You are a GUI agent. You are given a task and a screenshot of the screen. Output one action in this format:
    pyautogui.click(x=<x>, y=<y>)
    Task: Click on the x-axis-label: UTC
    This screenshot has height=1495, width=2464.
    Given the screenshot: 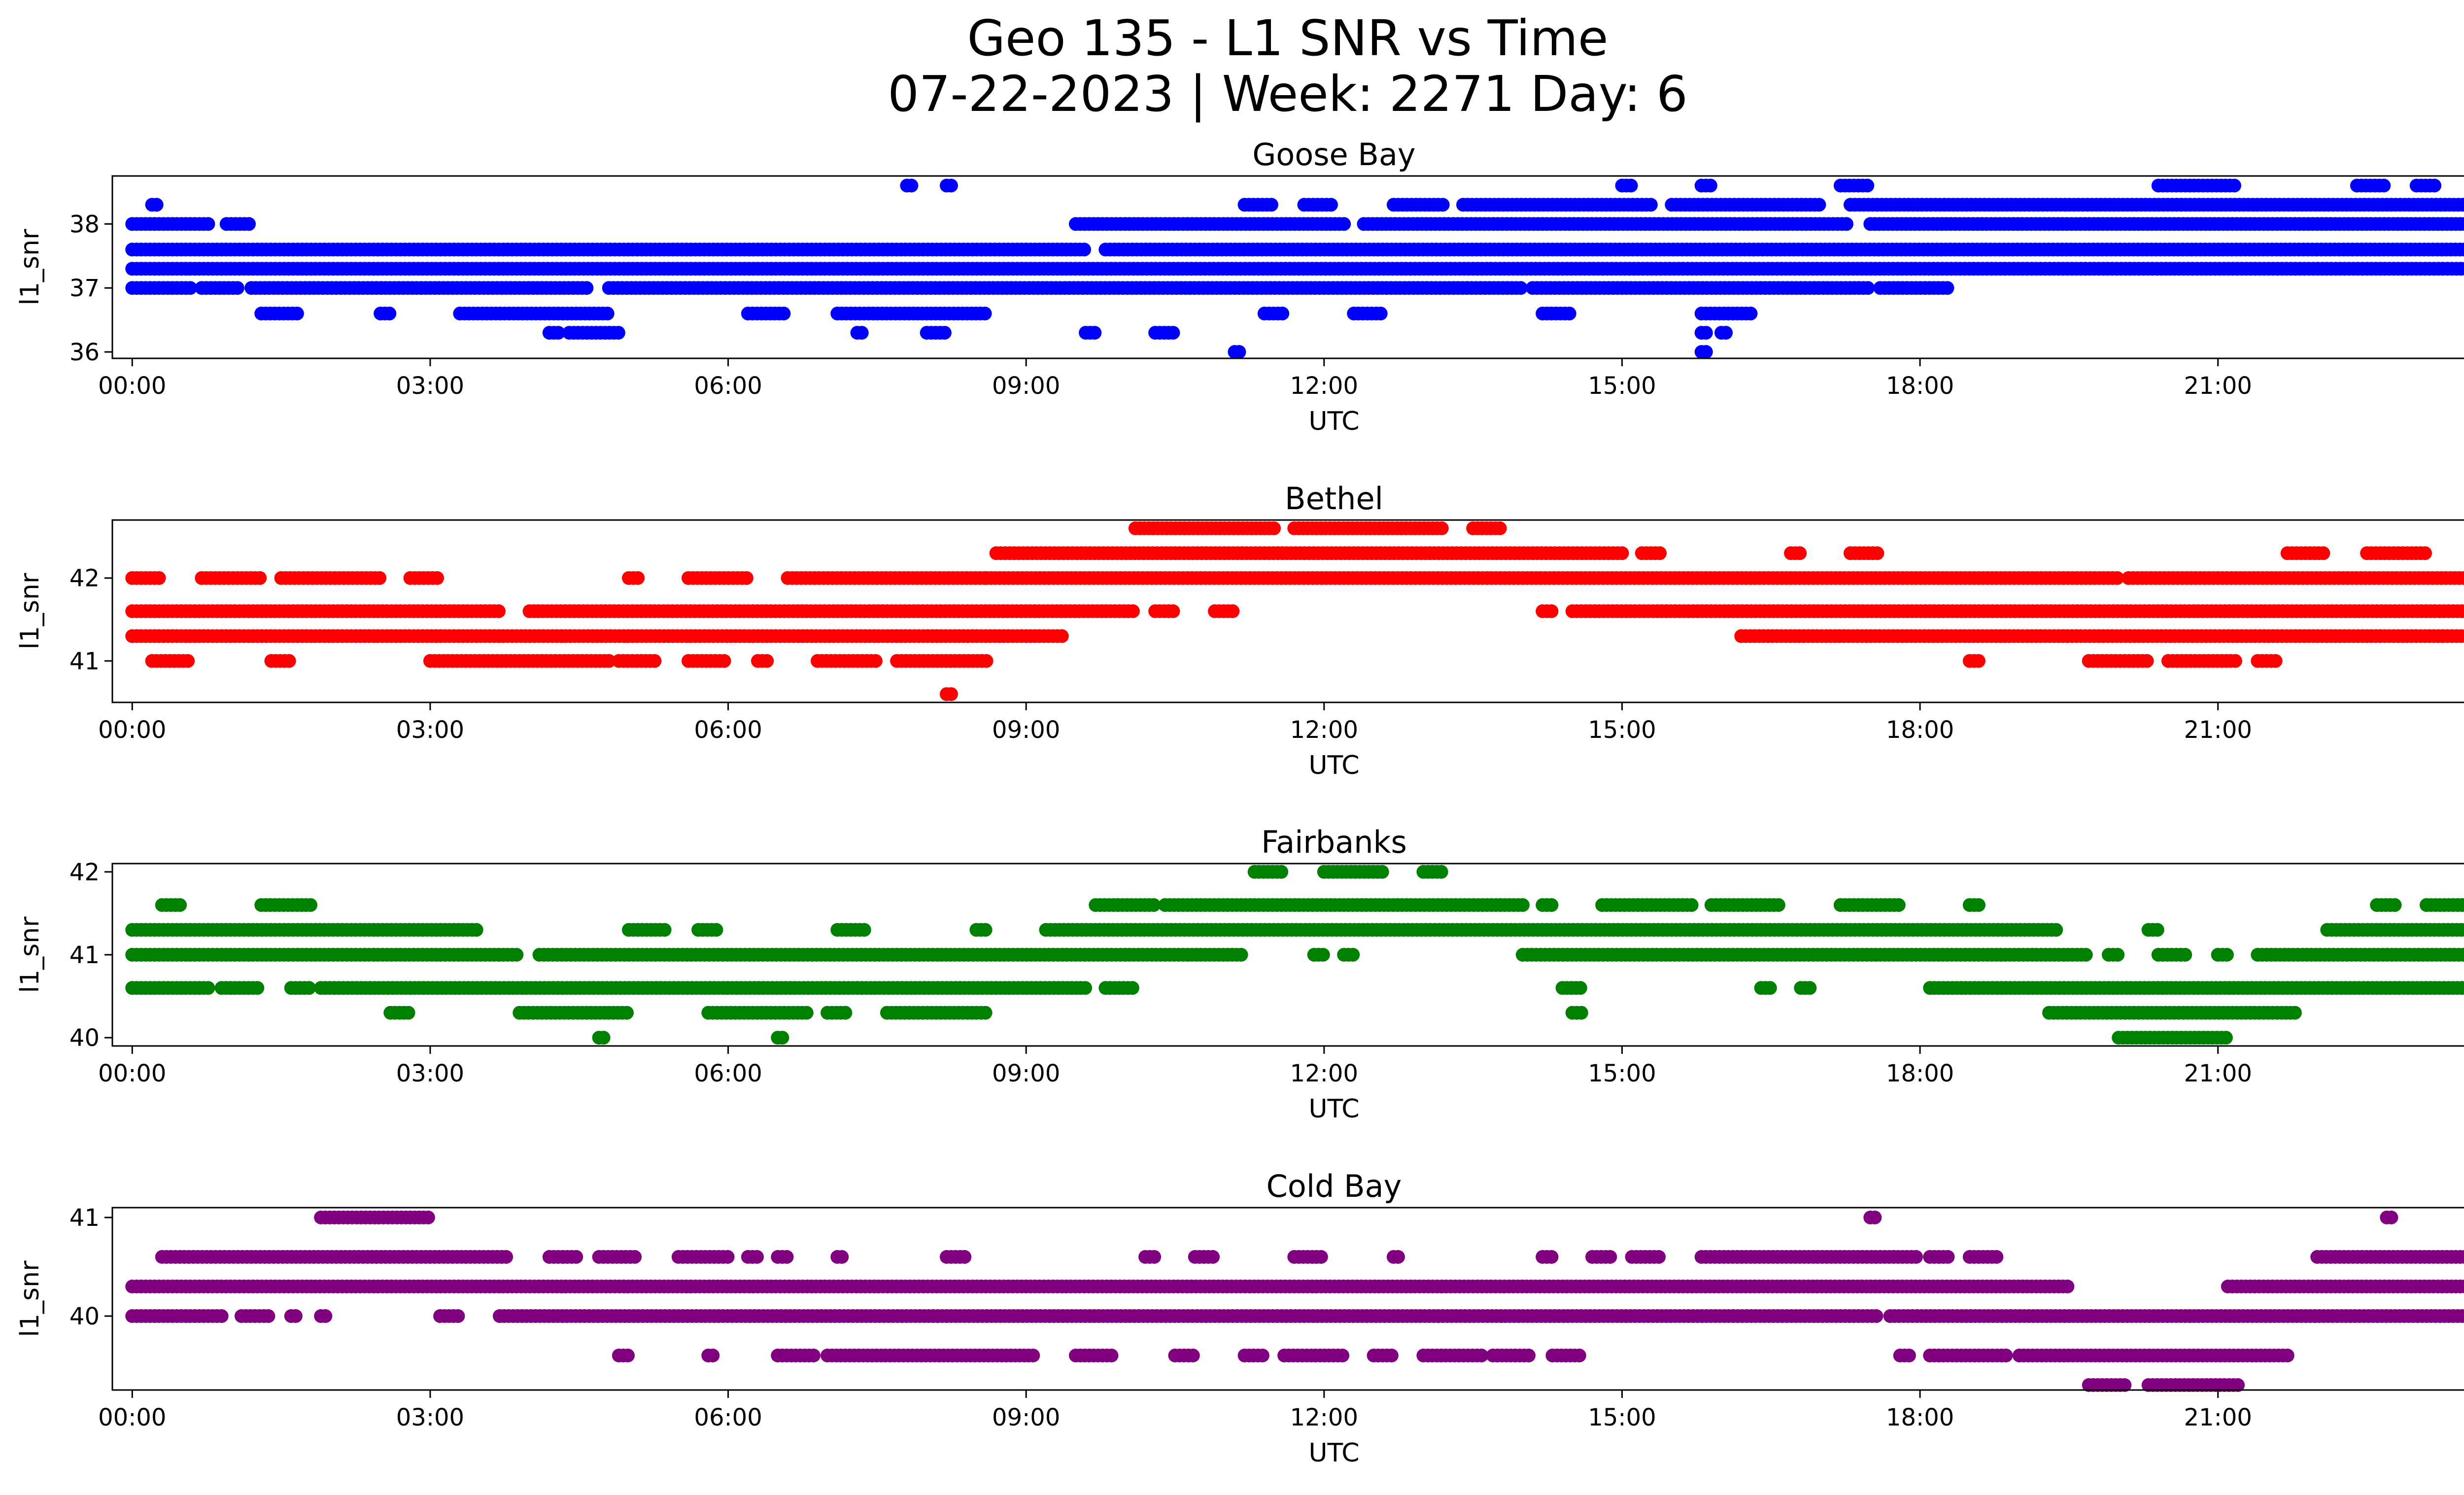 What is the action you would take?
    pyautogui.click(x=1333, y=765)
    